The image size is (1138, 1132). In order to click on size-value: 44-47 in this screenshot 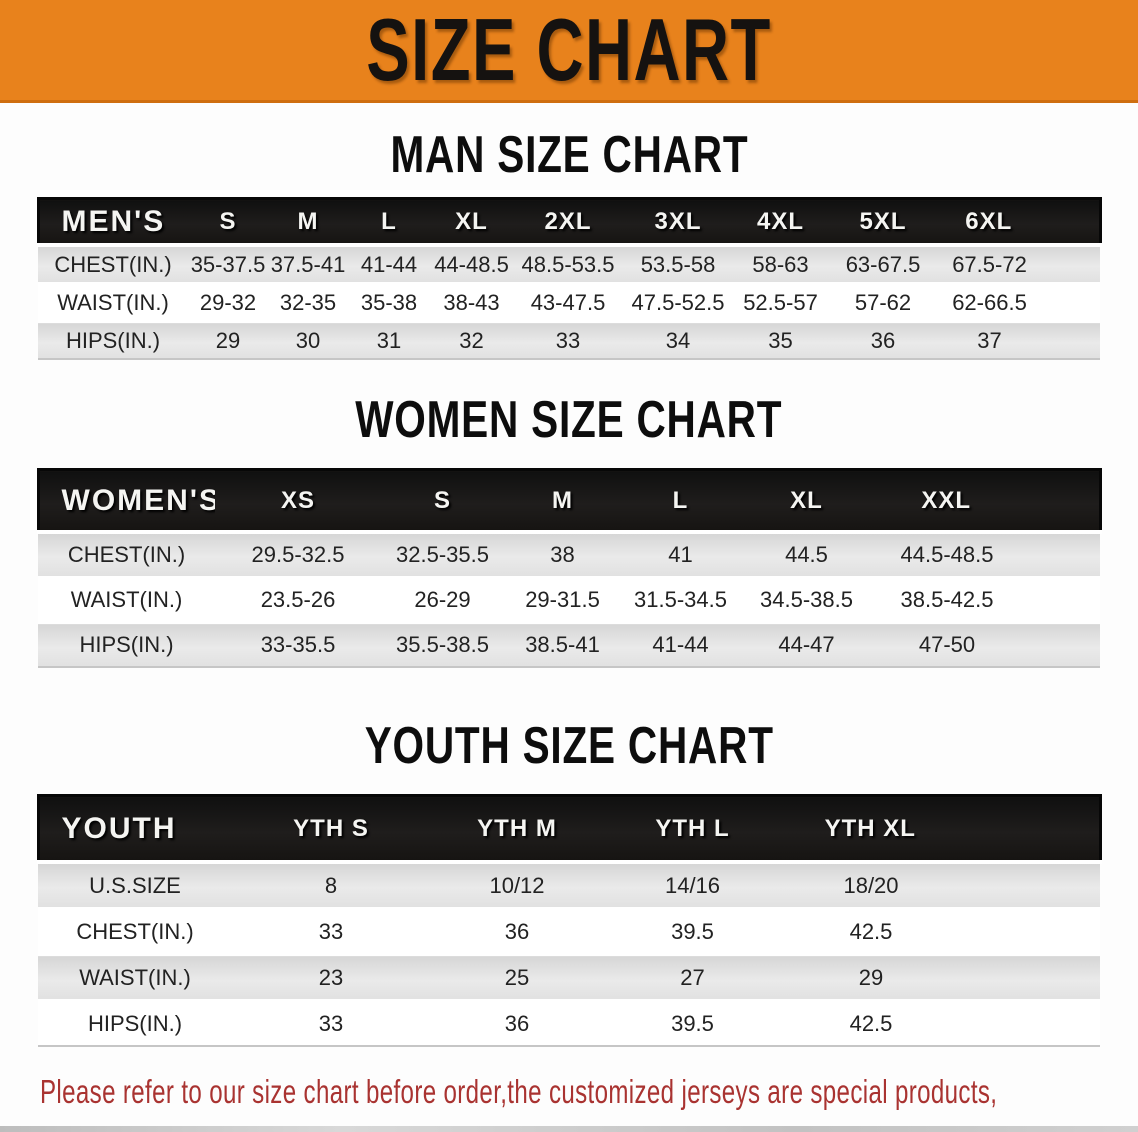, I will do `click(806, 644)`.